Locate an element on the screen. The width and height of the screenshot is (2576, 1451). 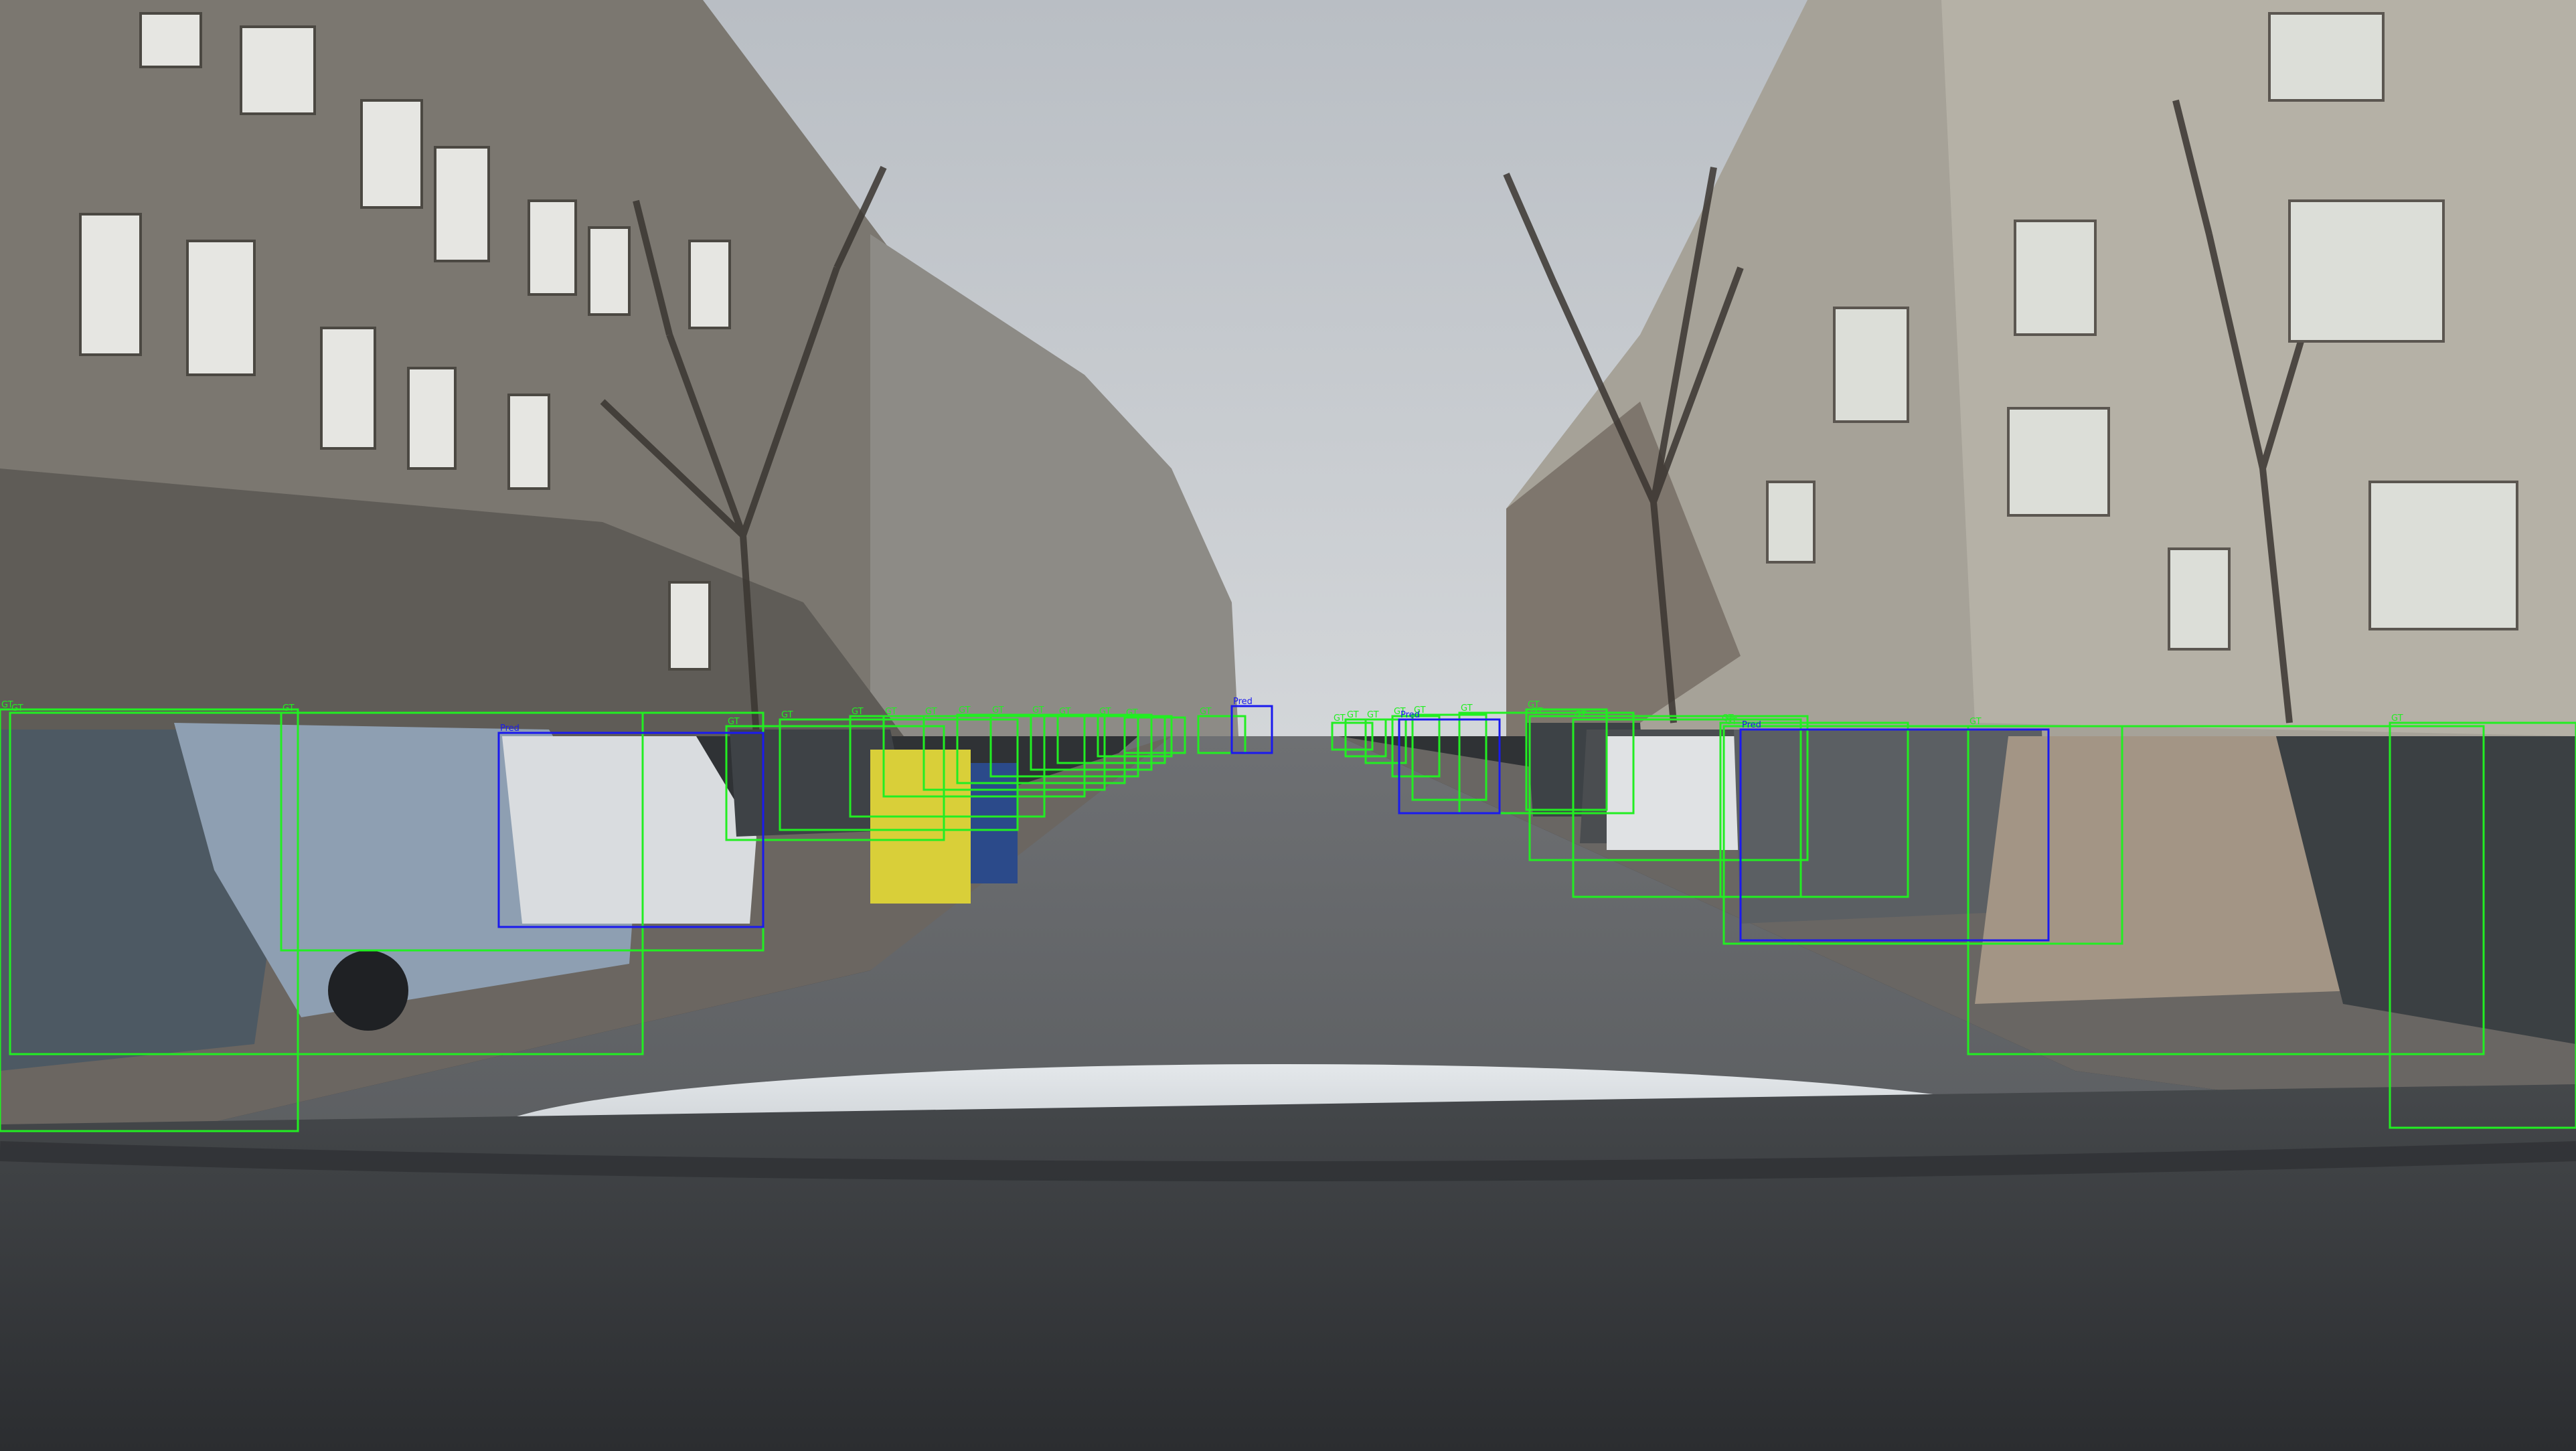
right-windows is located at coordinates (2142, 331).